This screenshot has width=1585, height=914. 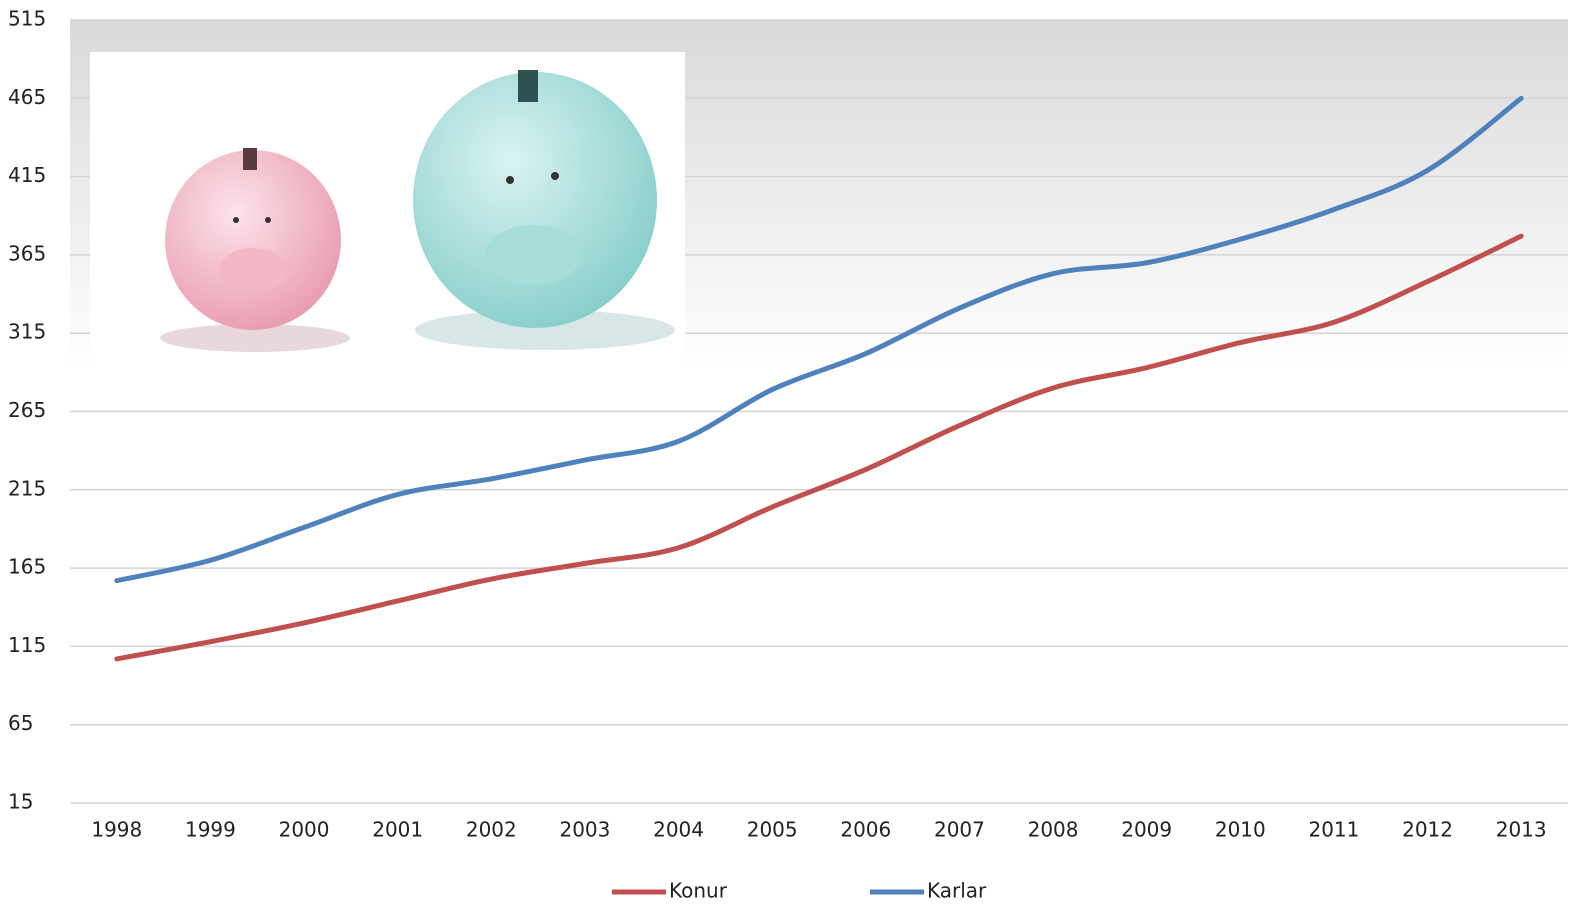 I want to click on y-tick-label: 365, so click(x=27, y=253).